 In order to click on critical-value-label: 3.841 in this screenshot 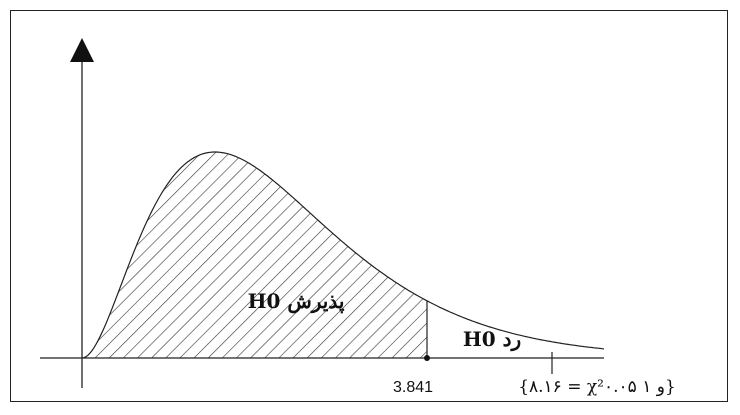, I will do `click(413, 387)`.